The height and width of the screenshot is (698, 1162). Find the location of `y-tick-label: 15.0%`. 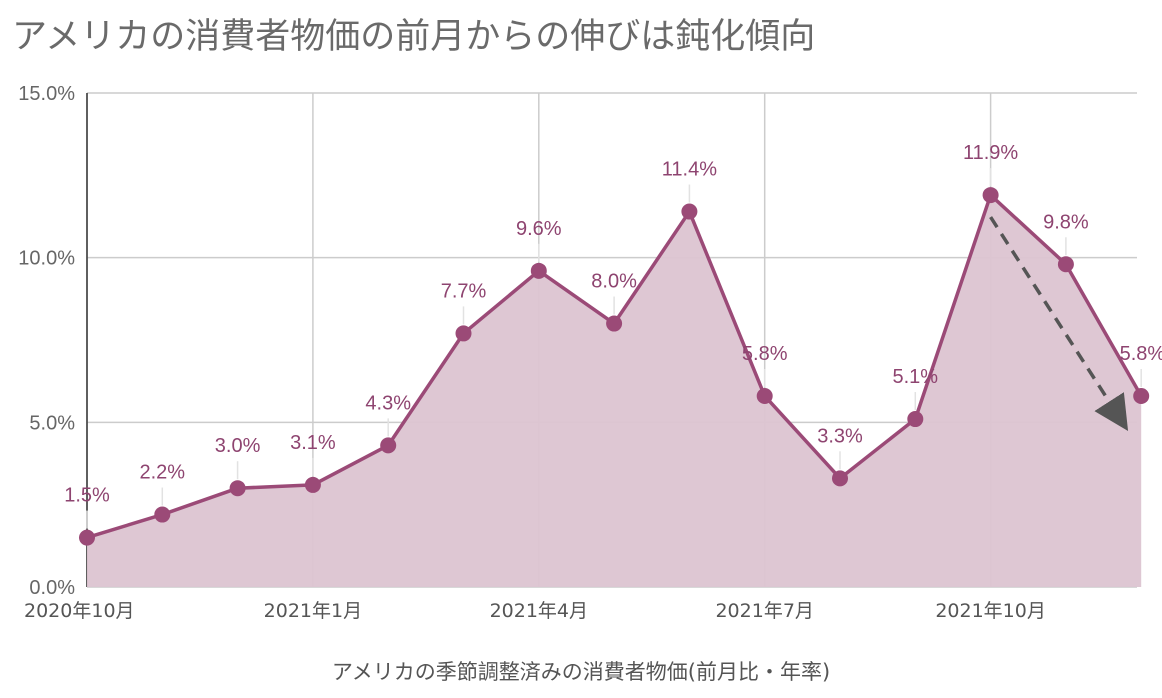

y-tick-label: 15.0% is located at coordinates (46, 94).